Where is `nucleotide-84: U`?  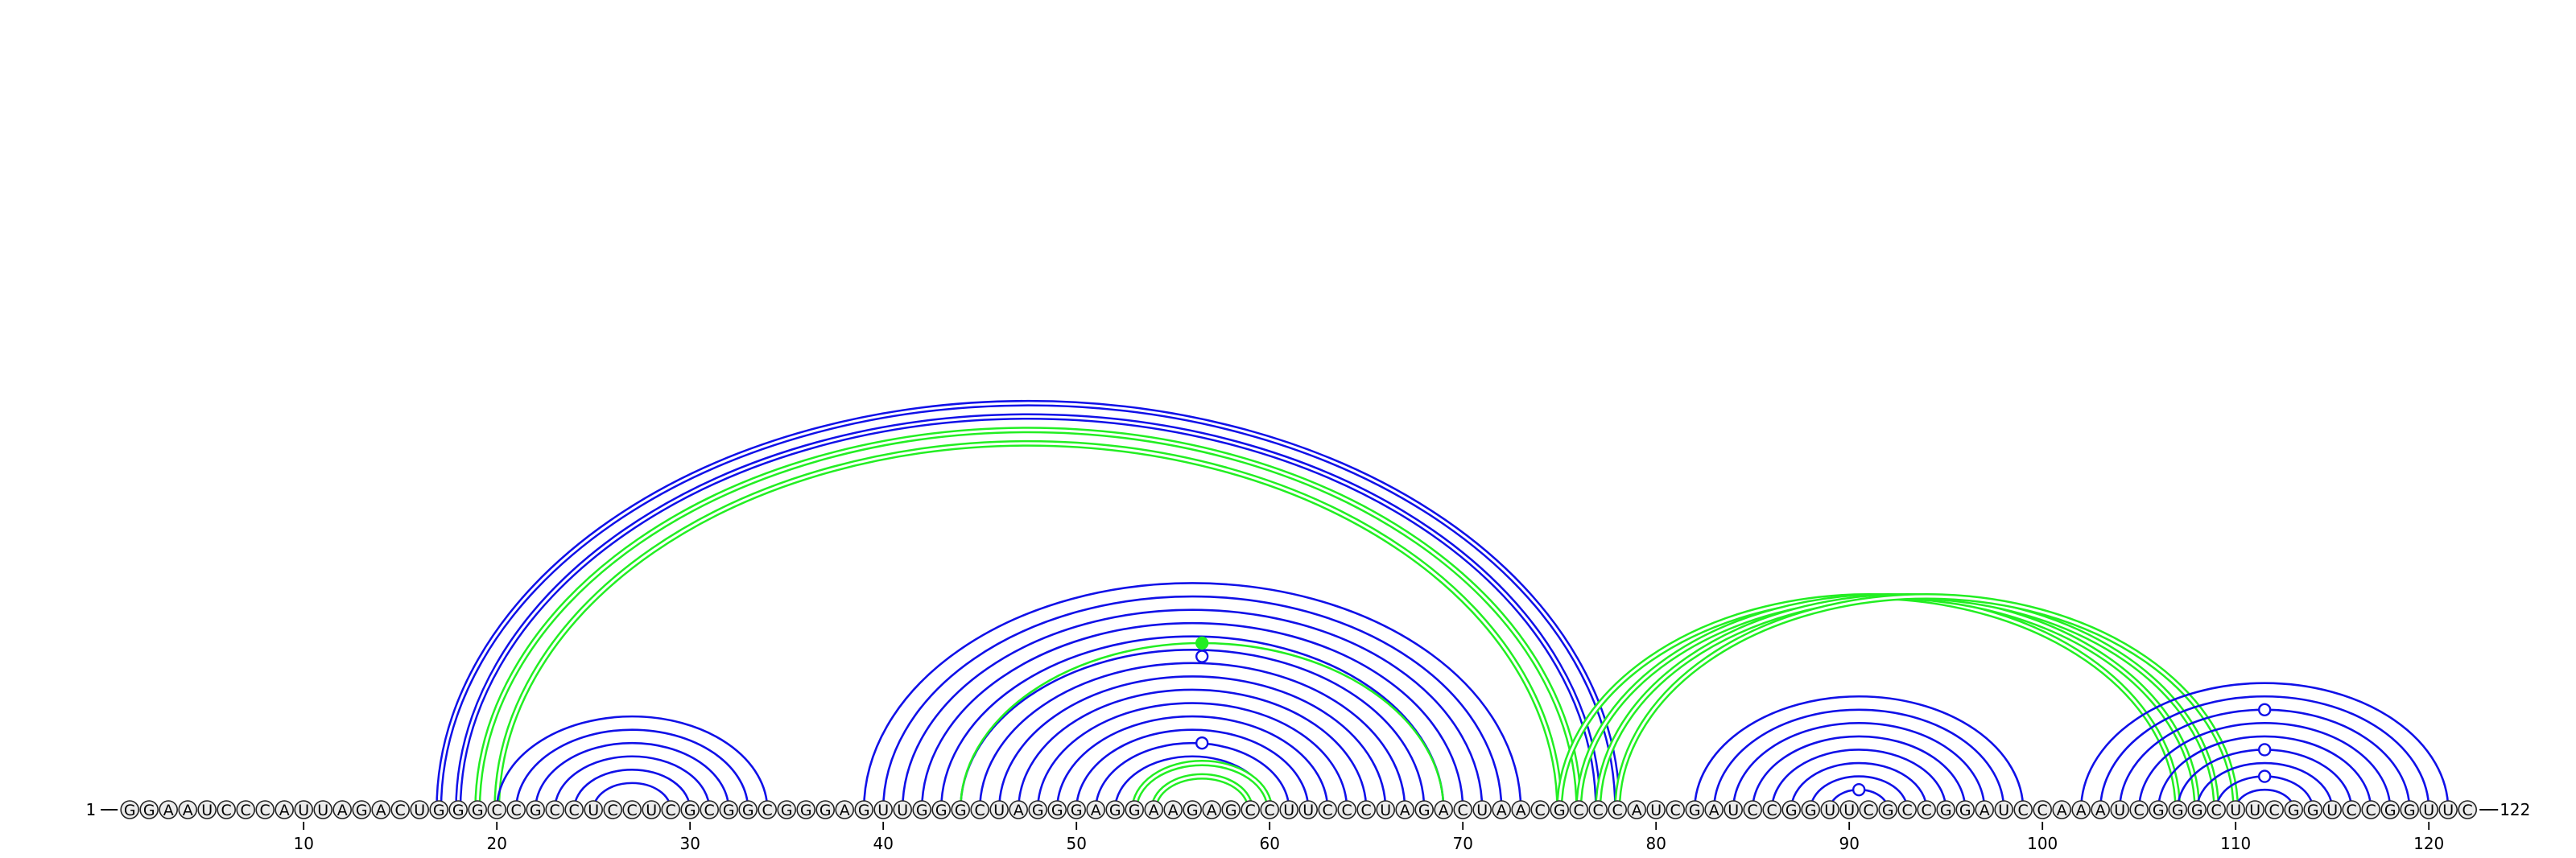 nucleotide-84: U is located at coordinates (1733, 809).